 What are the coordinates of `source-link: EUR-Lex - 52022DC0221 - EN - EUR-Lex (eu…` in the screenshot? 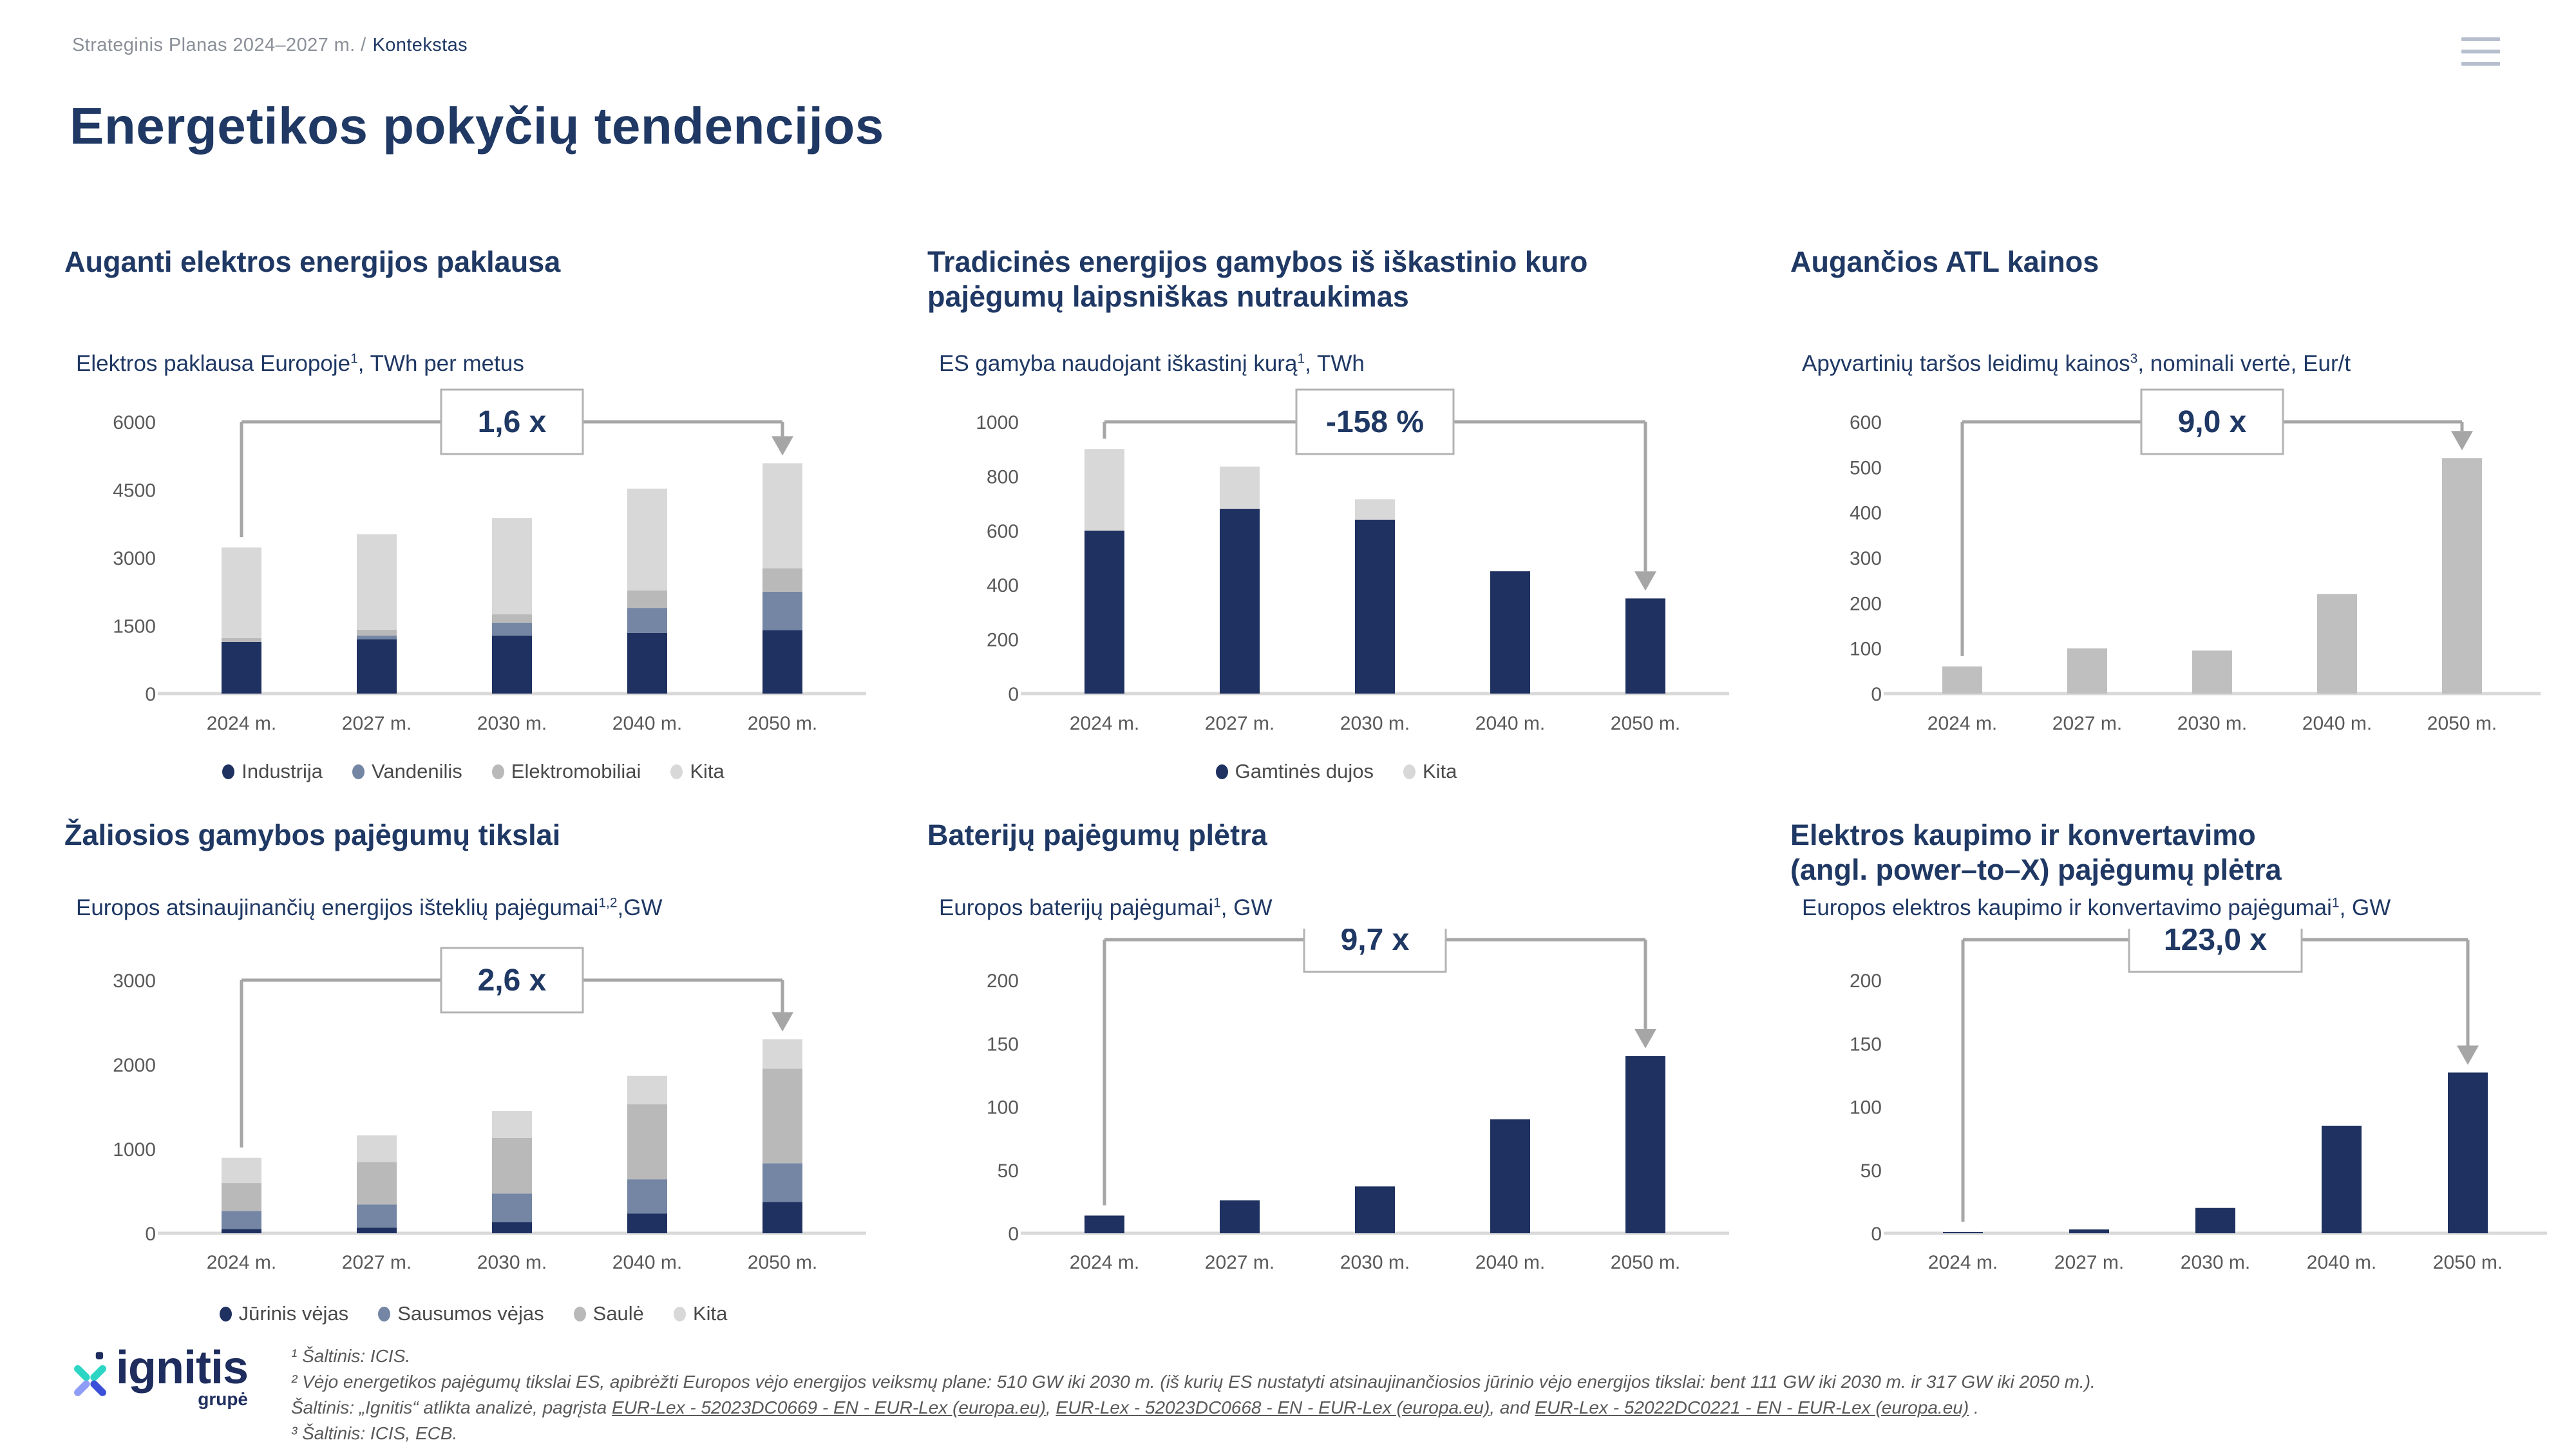 It's located at (1752, 1407).